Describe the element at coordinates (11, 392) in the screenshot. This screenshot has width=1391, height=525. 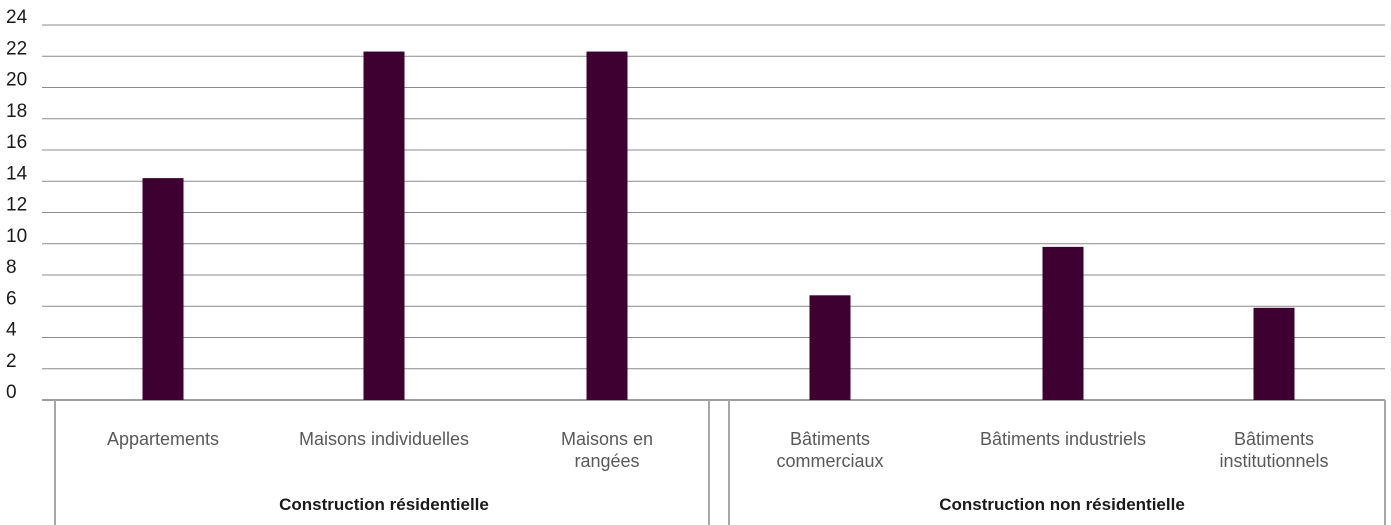
I see `y-tick-label: 0` at that location.